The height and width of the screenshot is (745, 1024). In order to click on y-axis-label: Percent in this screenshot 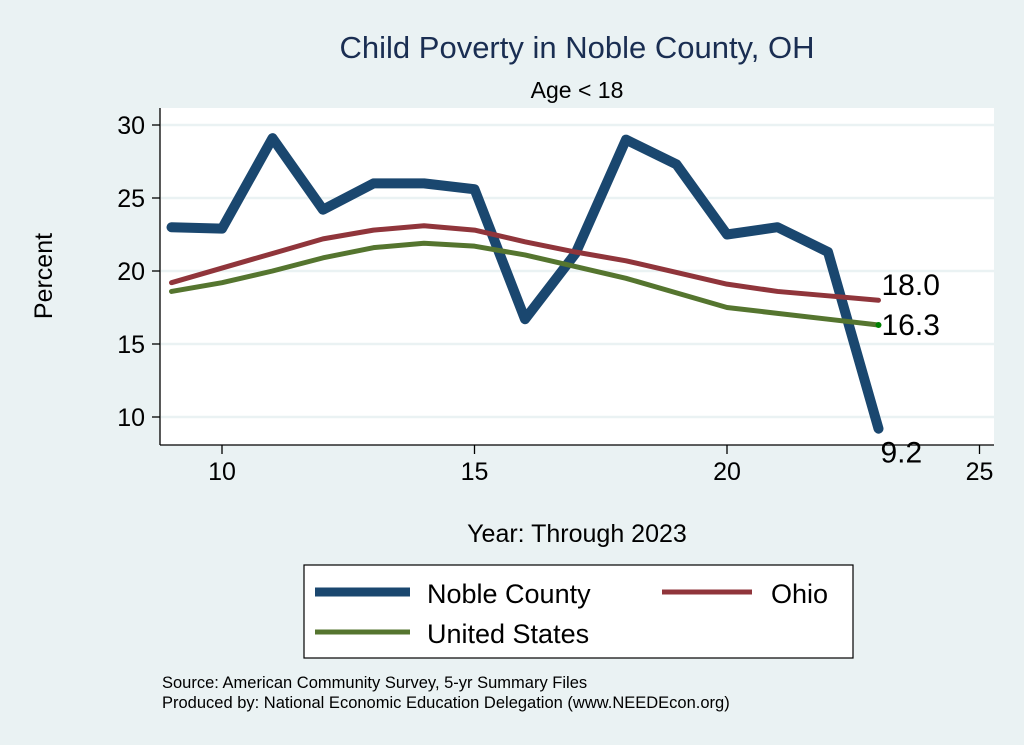, I will do `click(44, 276)`.